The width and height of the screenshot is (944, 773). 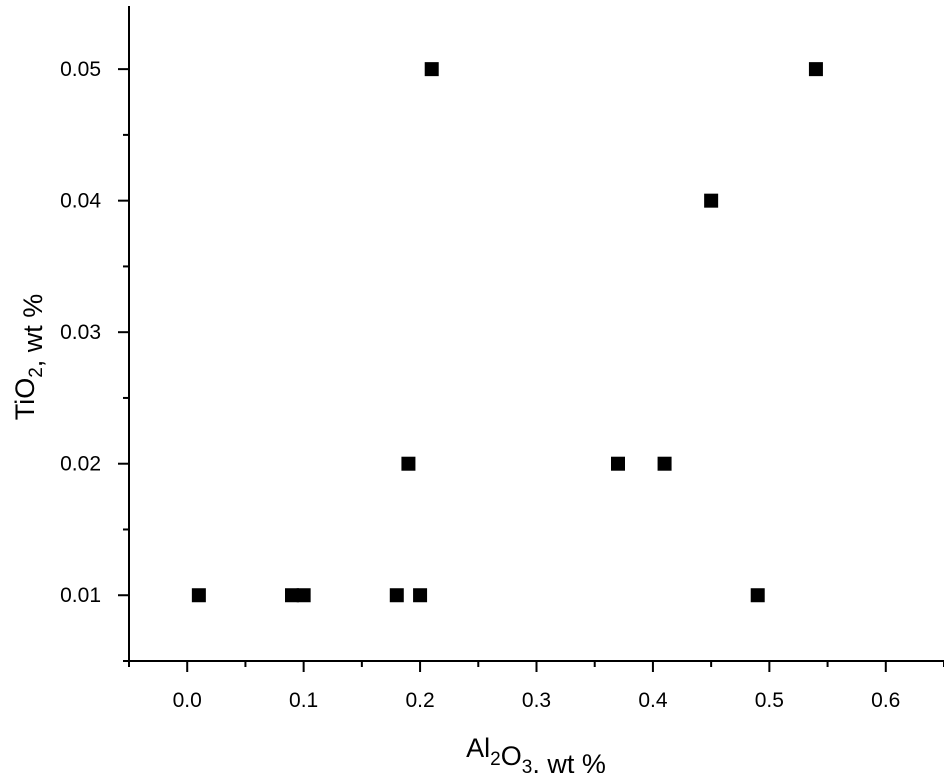 I want to click on x-axis-title: Al2O3, wt %, so click(x=536, y=753).